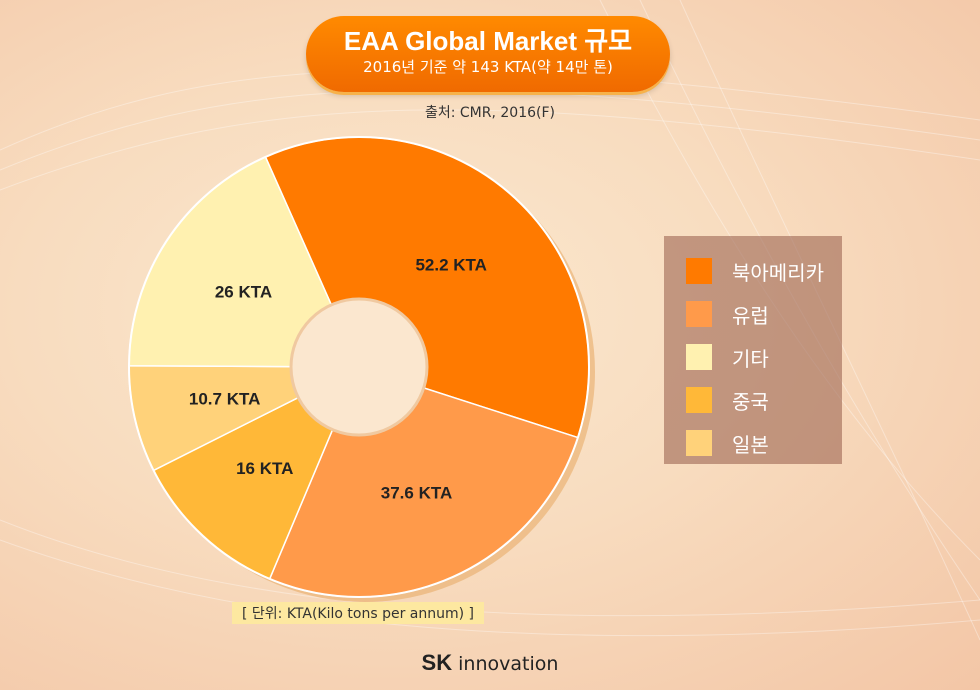 This screenshot has height=690, width=980. What do you see at coordinates (437, 662) in the screenshot?
I see `logo-sk: SK` at bounding box center [437, 662].